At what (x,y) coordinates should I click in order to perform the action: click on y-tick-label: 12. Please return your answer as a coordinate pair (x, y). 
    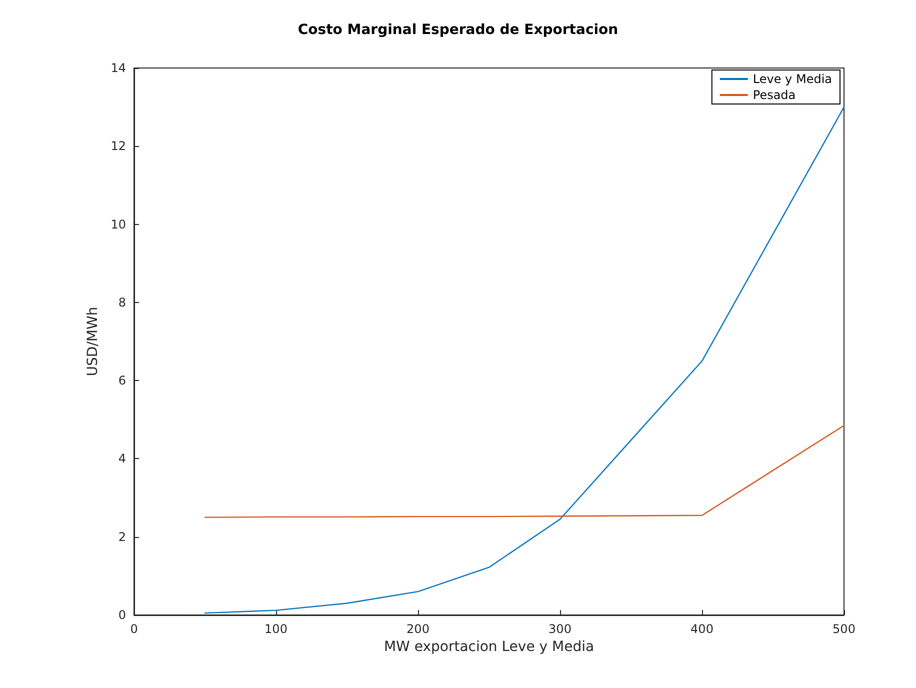
    Looking at the image, I should click on (118, 146).